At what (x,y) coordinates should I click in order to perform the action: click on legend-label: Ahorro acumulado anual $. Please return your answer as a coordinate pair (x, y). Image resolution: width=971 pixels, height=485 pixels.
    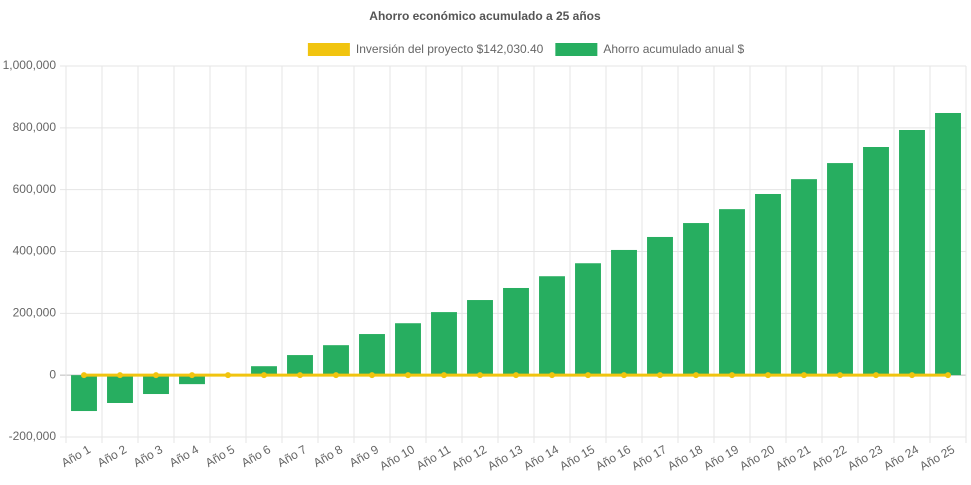
    Looking at the image, I should click on (673, 49).